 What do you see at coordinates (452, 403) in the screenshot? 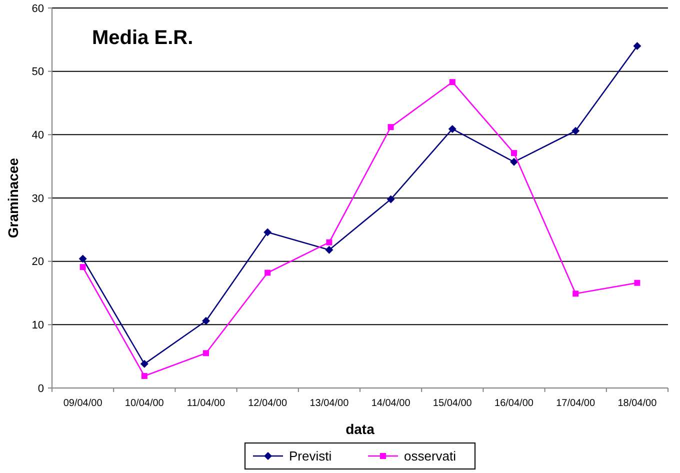
I see `x-tick-label: 15/04/00` at bounding box center [452, 403].